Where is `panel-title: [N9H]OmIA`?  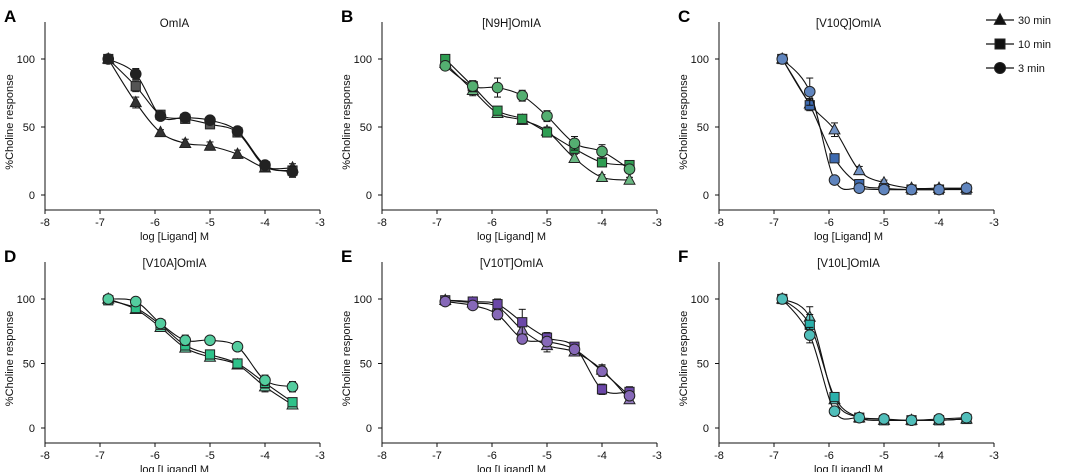
panel-title: [N9H]OmIA is located at coordinates (511, 24).